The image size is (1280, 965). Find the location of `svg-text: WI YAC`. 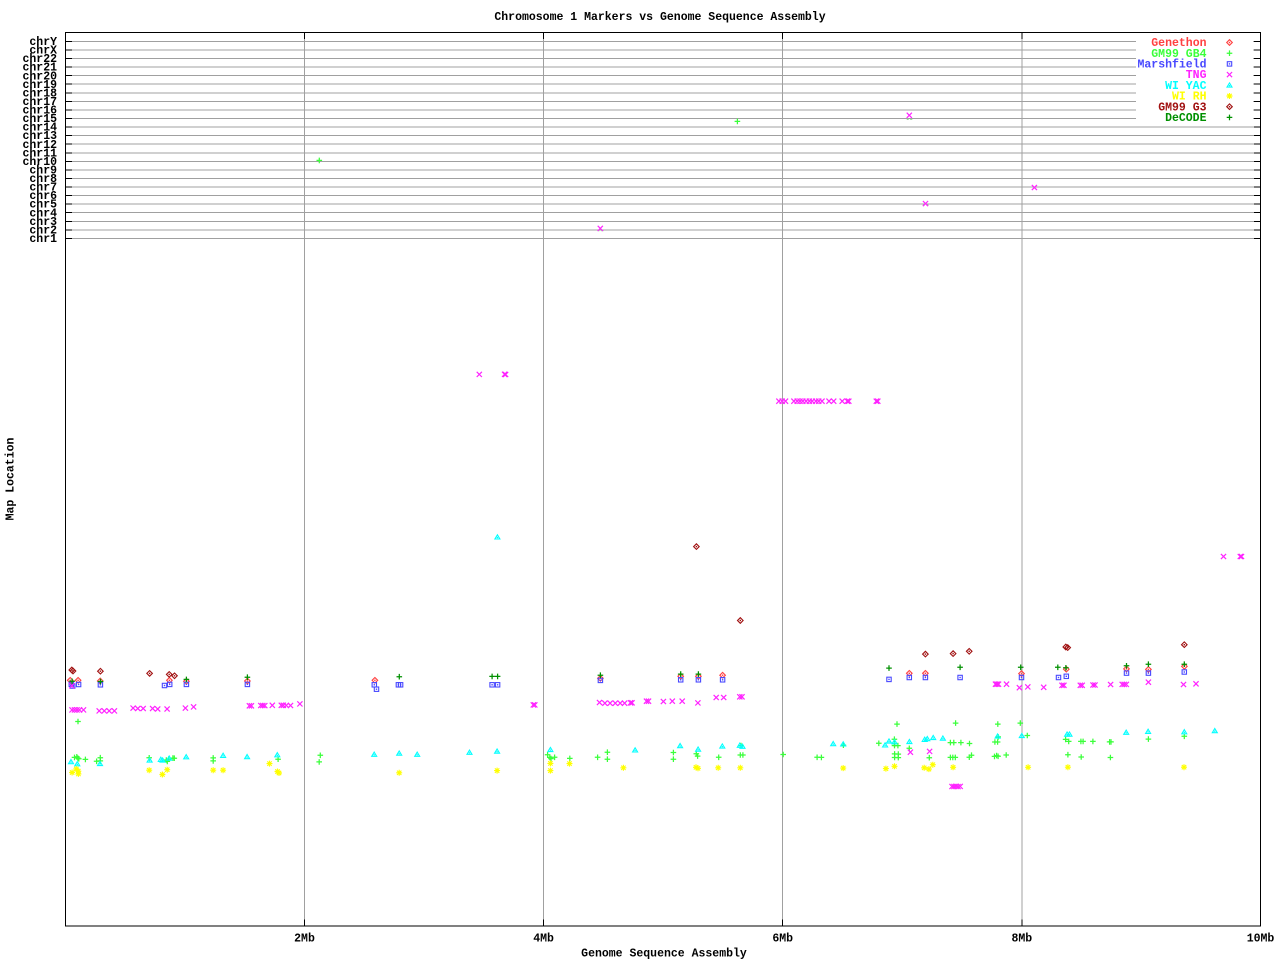

svg-text: WI YAC is located at coordinates (1186, 86).